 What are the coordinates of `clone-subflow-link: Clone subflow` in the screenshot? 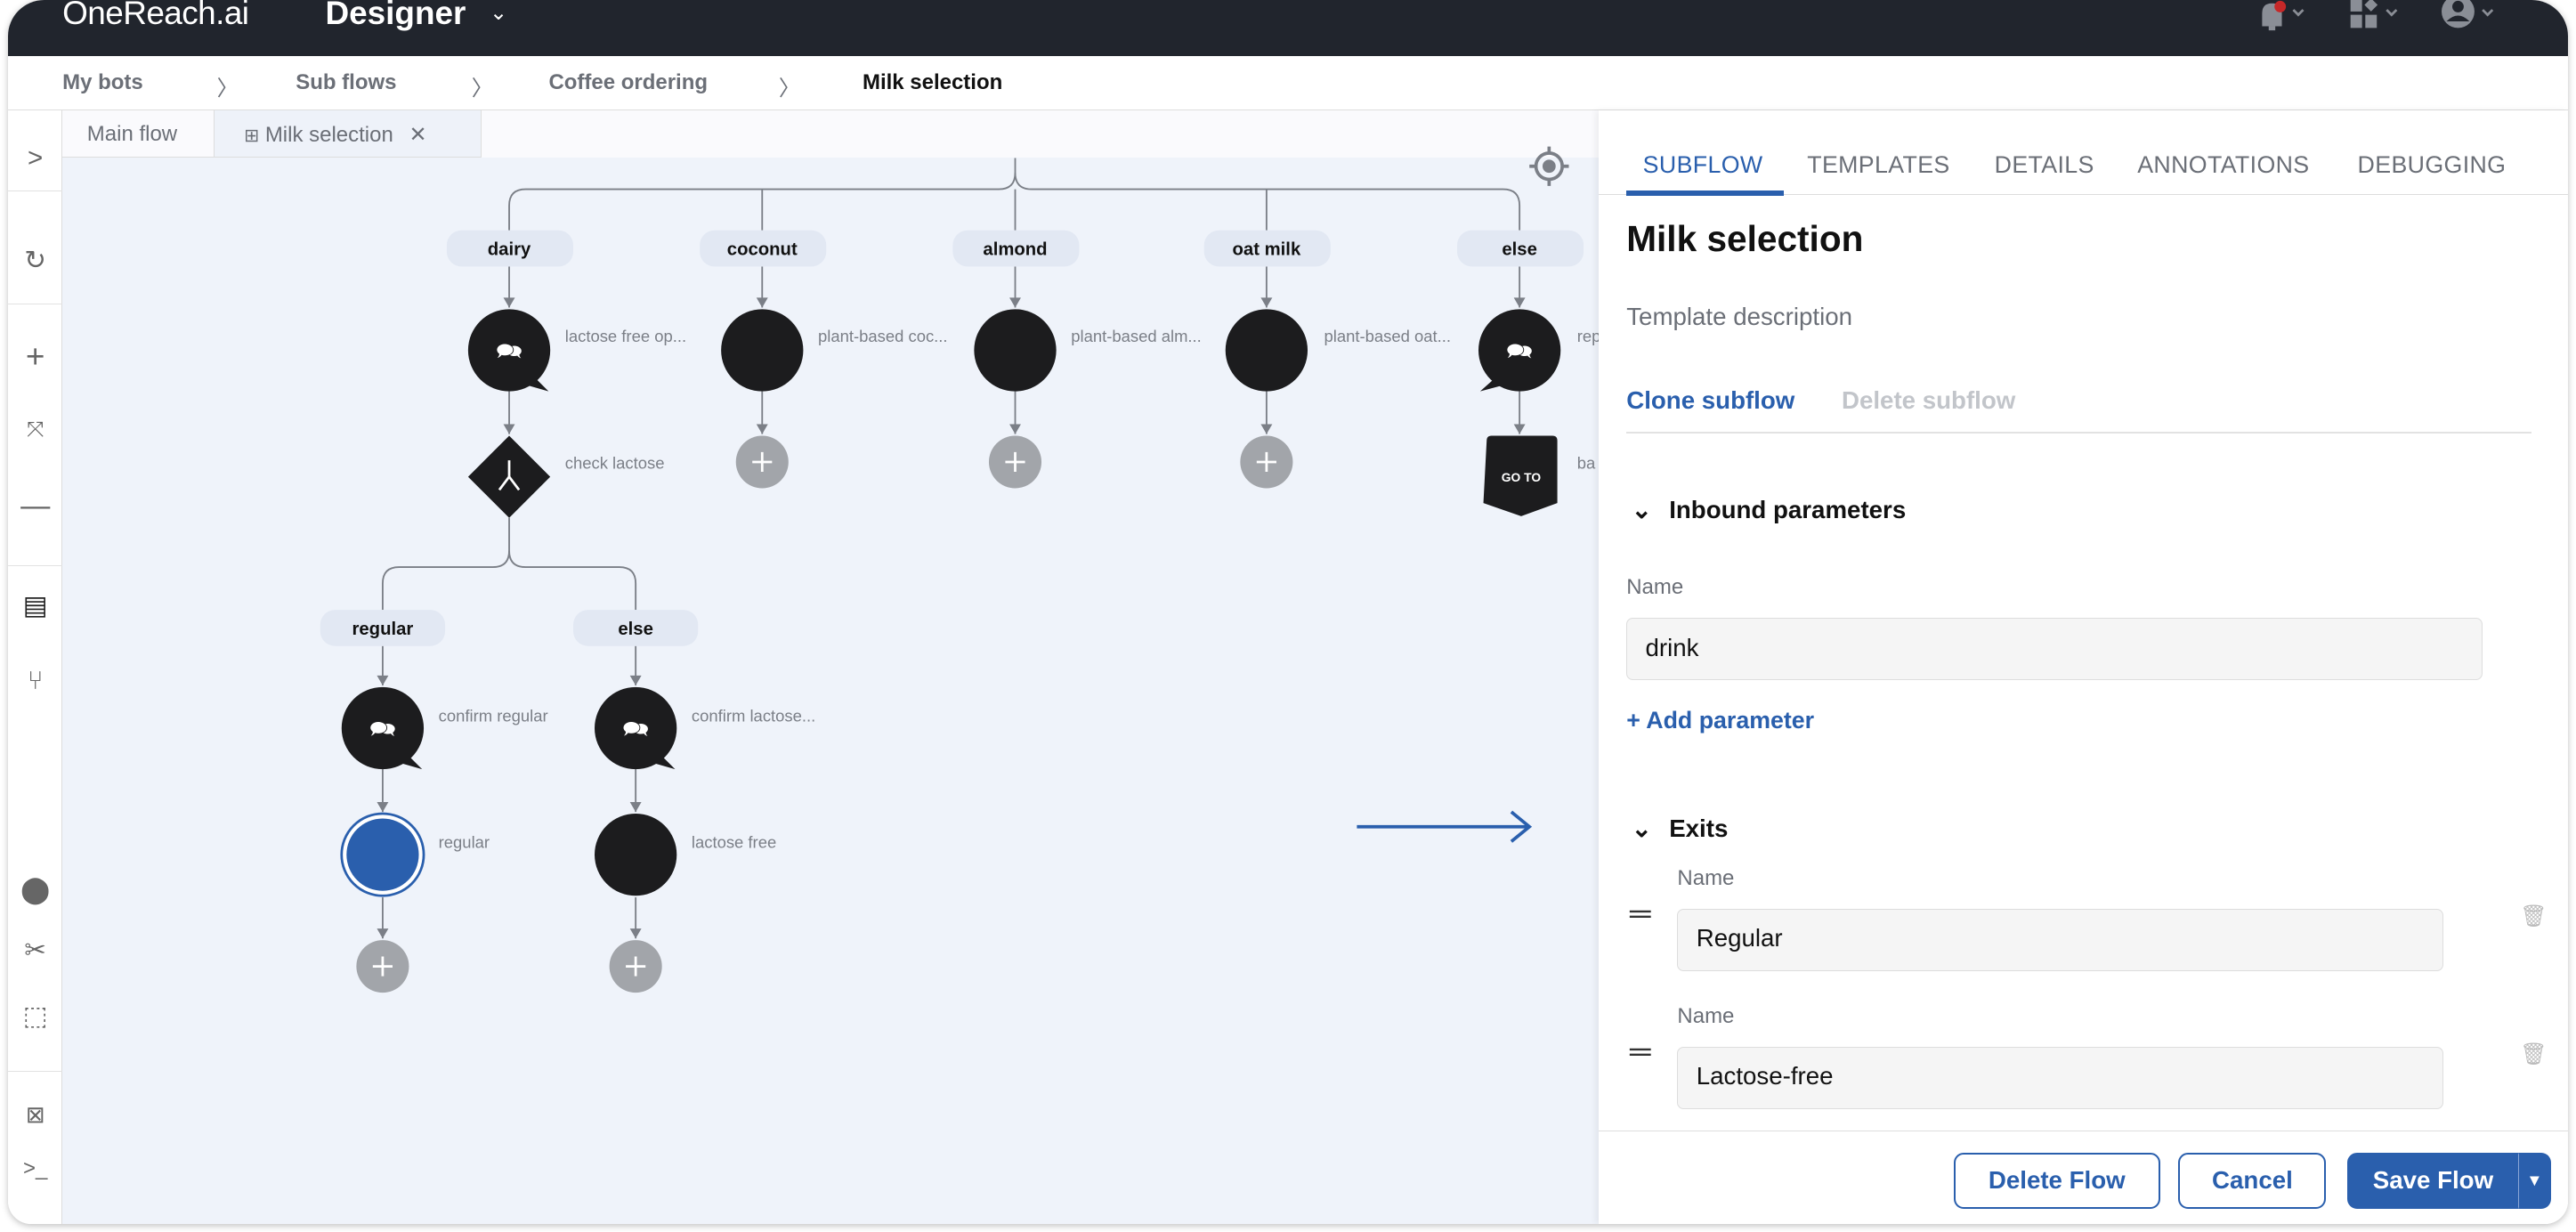 It's located at (1710, 399).